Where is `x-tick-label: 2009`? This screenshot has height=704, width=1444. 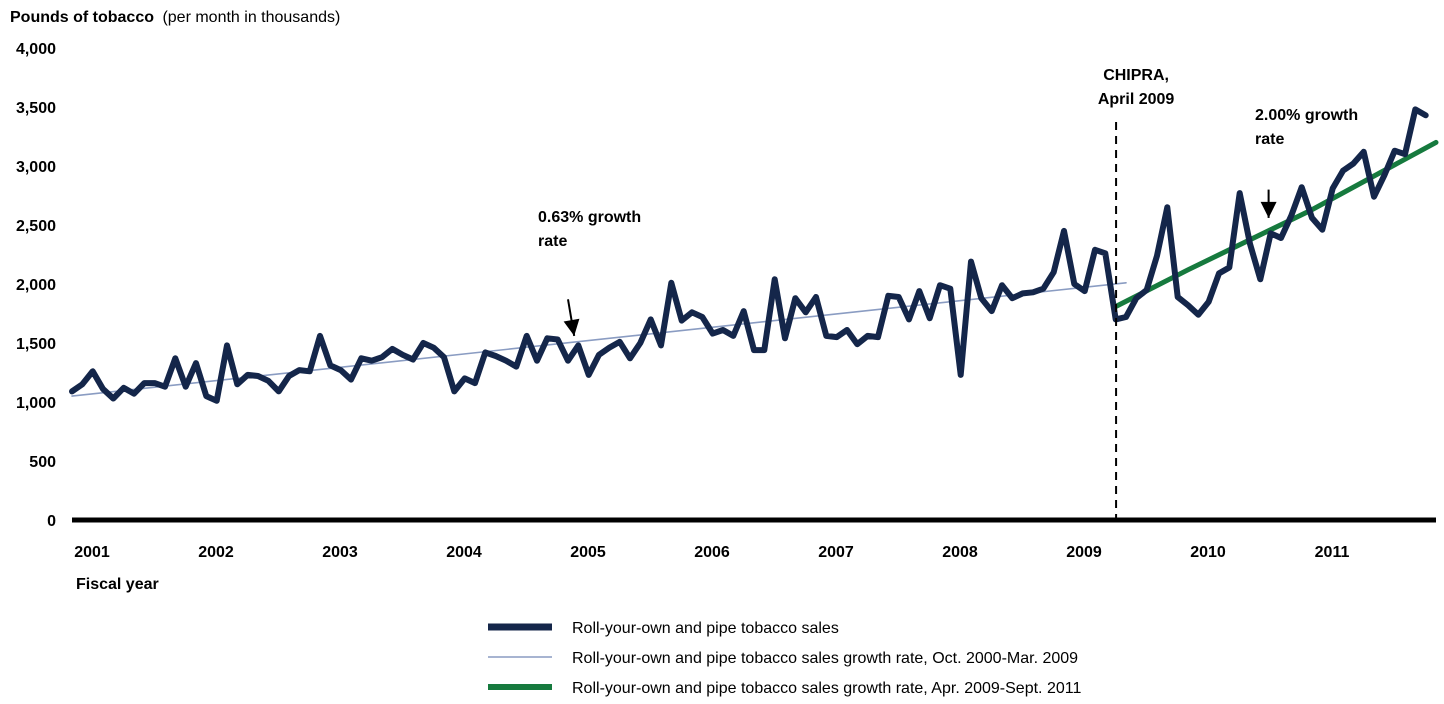
x-tick-label: 2009 is located at coordinates (1084, 552).